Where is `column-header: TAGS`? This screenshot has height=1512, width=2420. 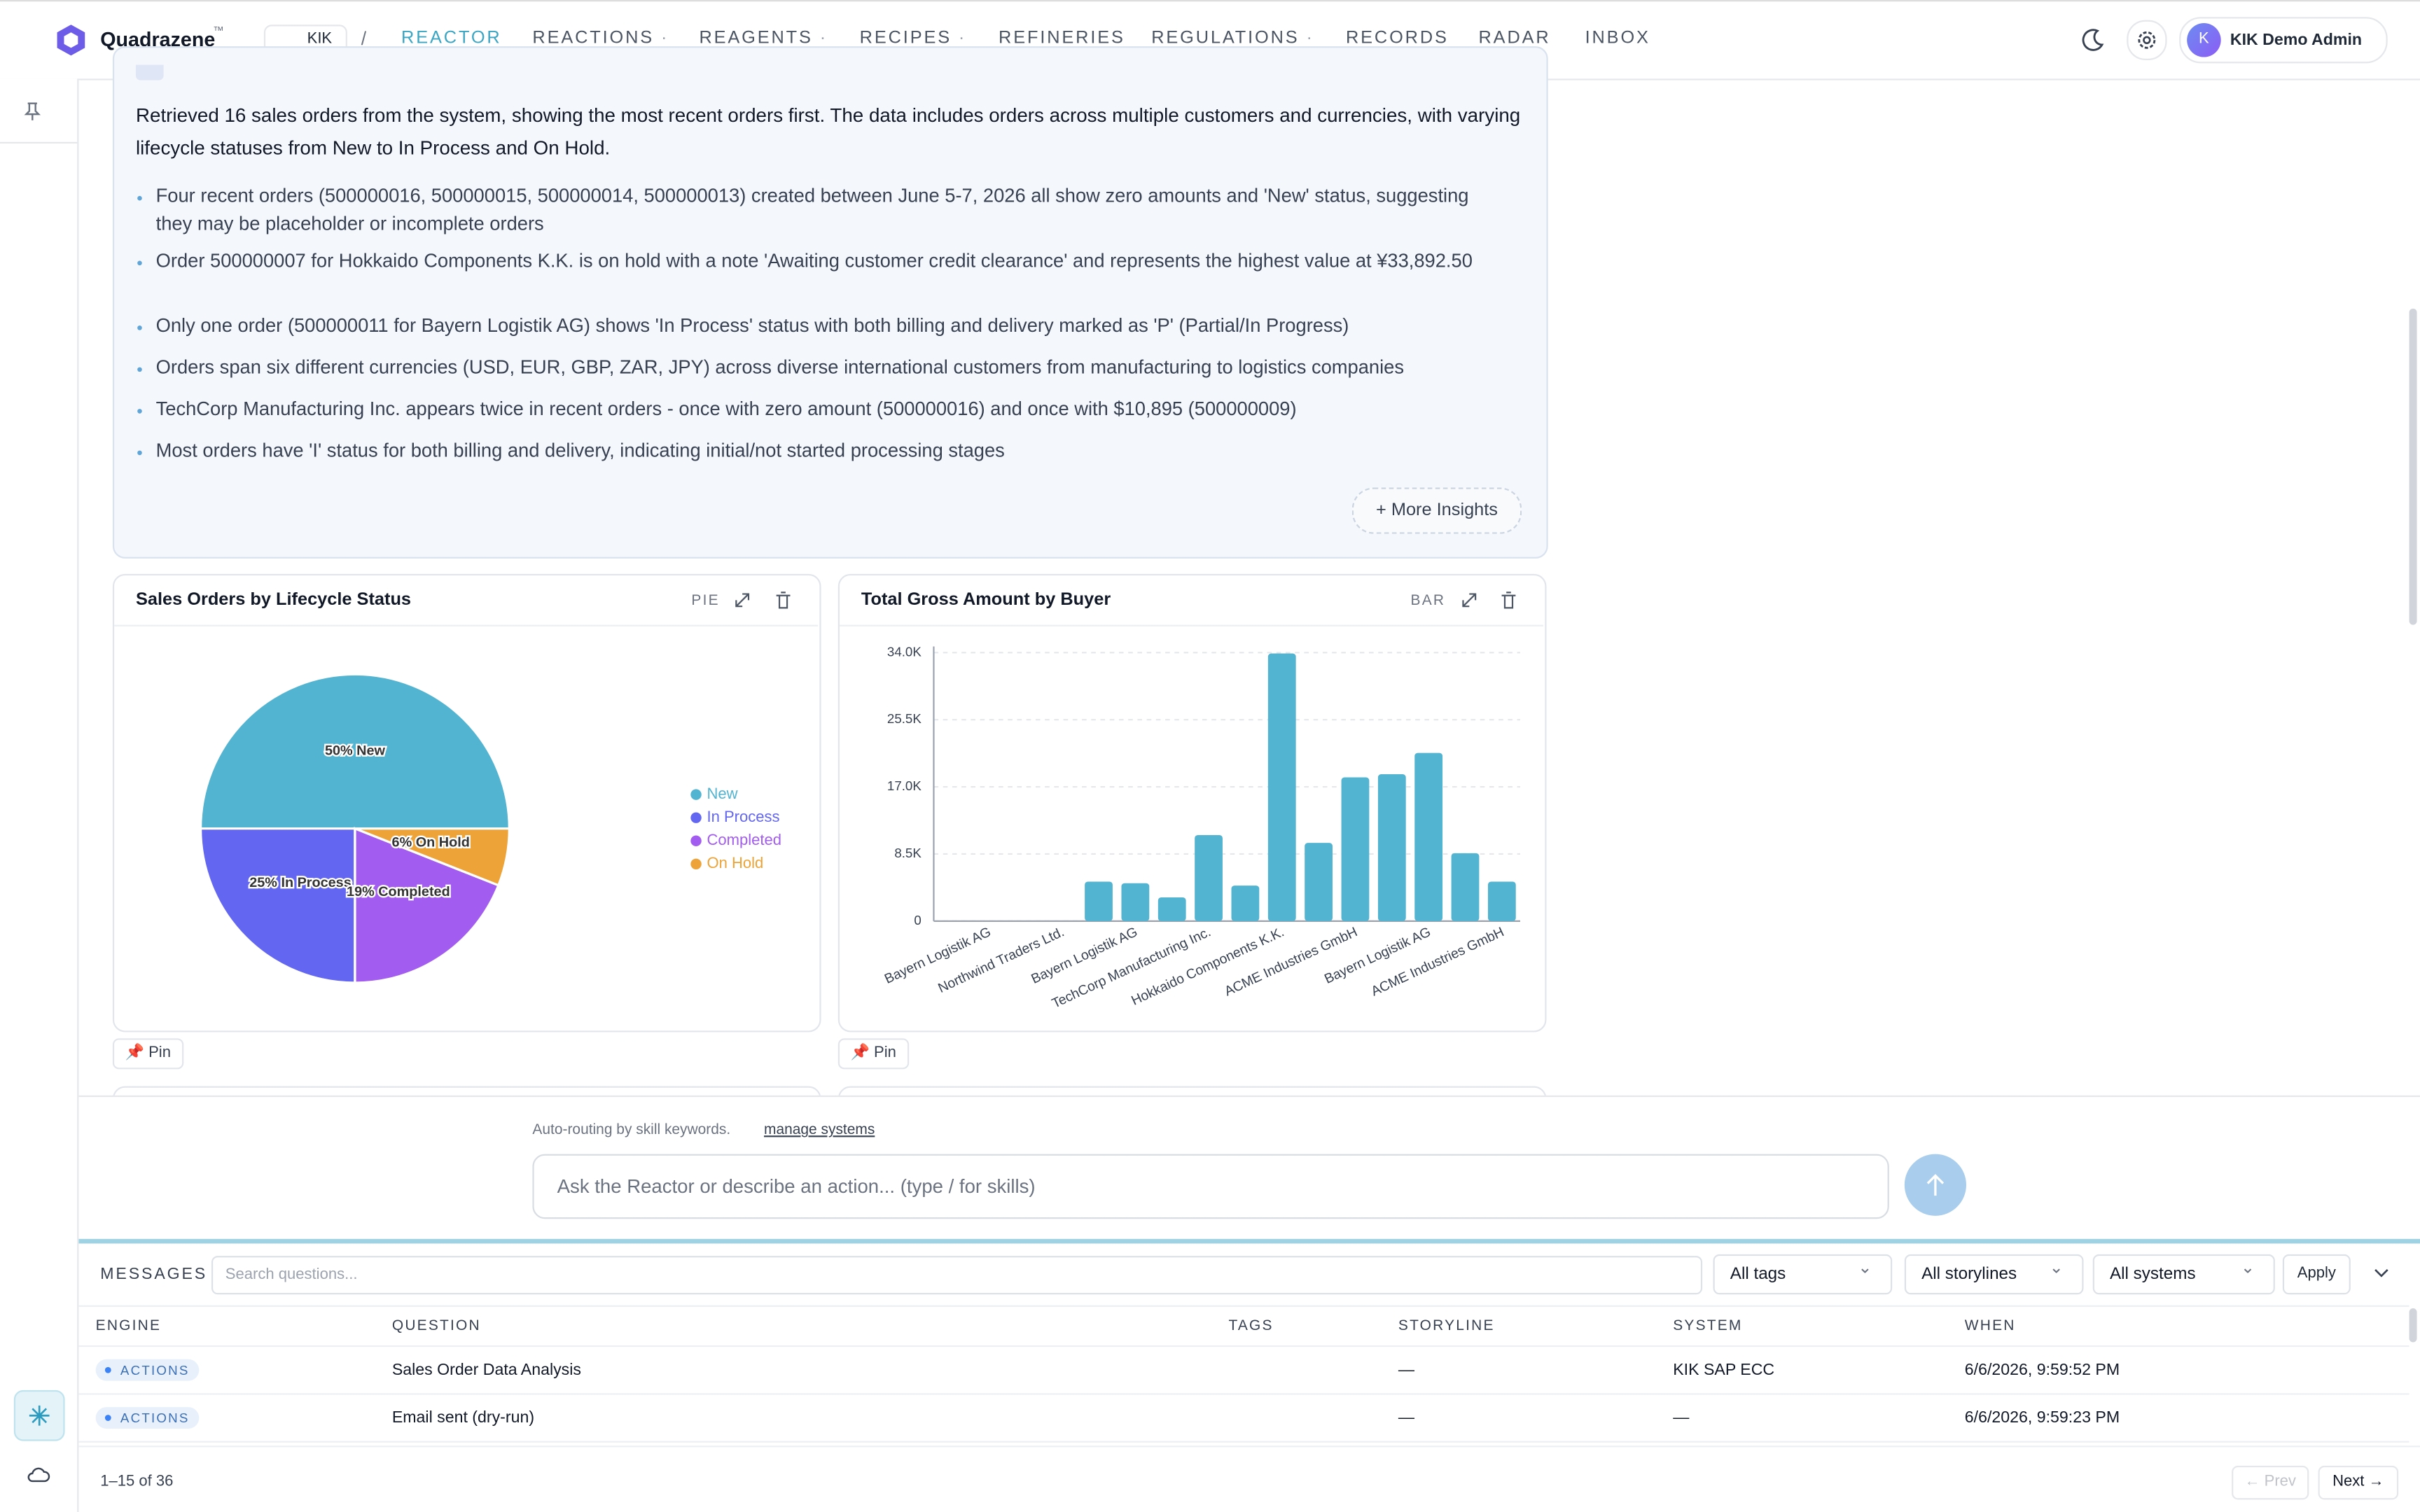
column-header: TAGS is located at coordinates (1251, 1326).